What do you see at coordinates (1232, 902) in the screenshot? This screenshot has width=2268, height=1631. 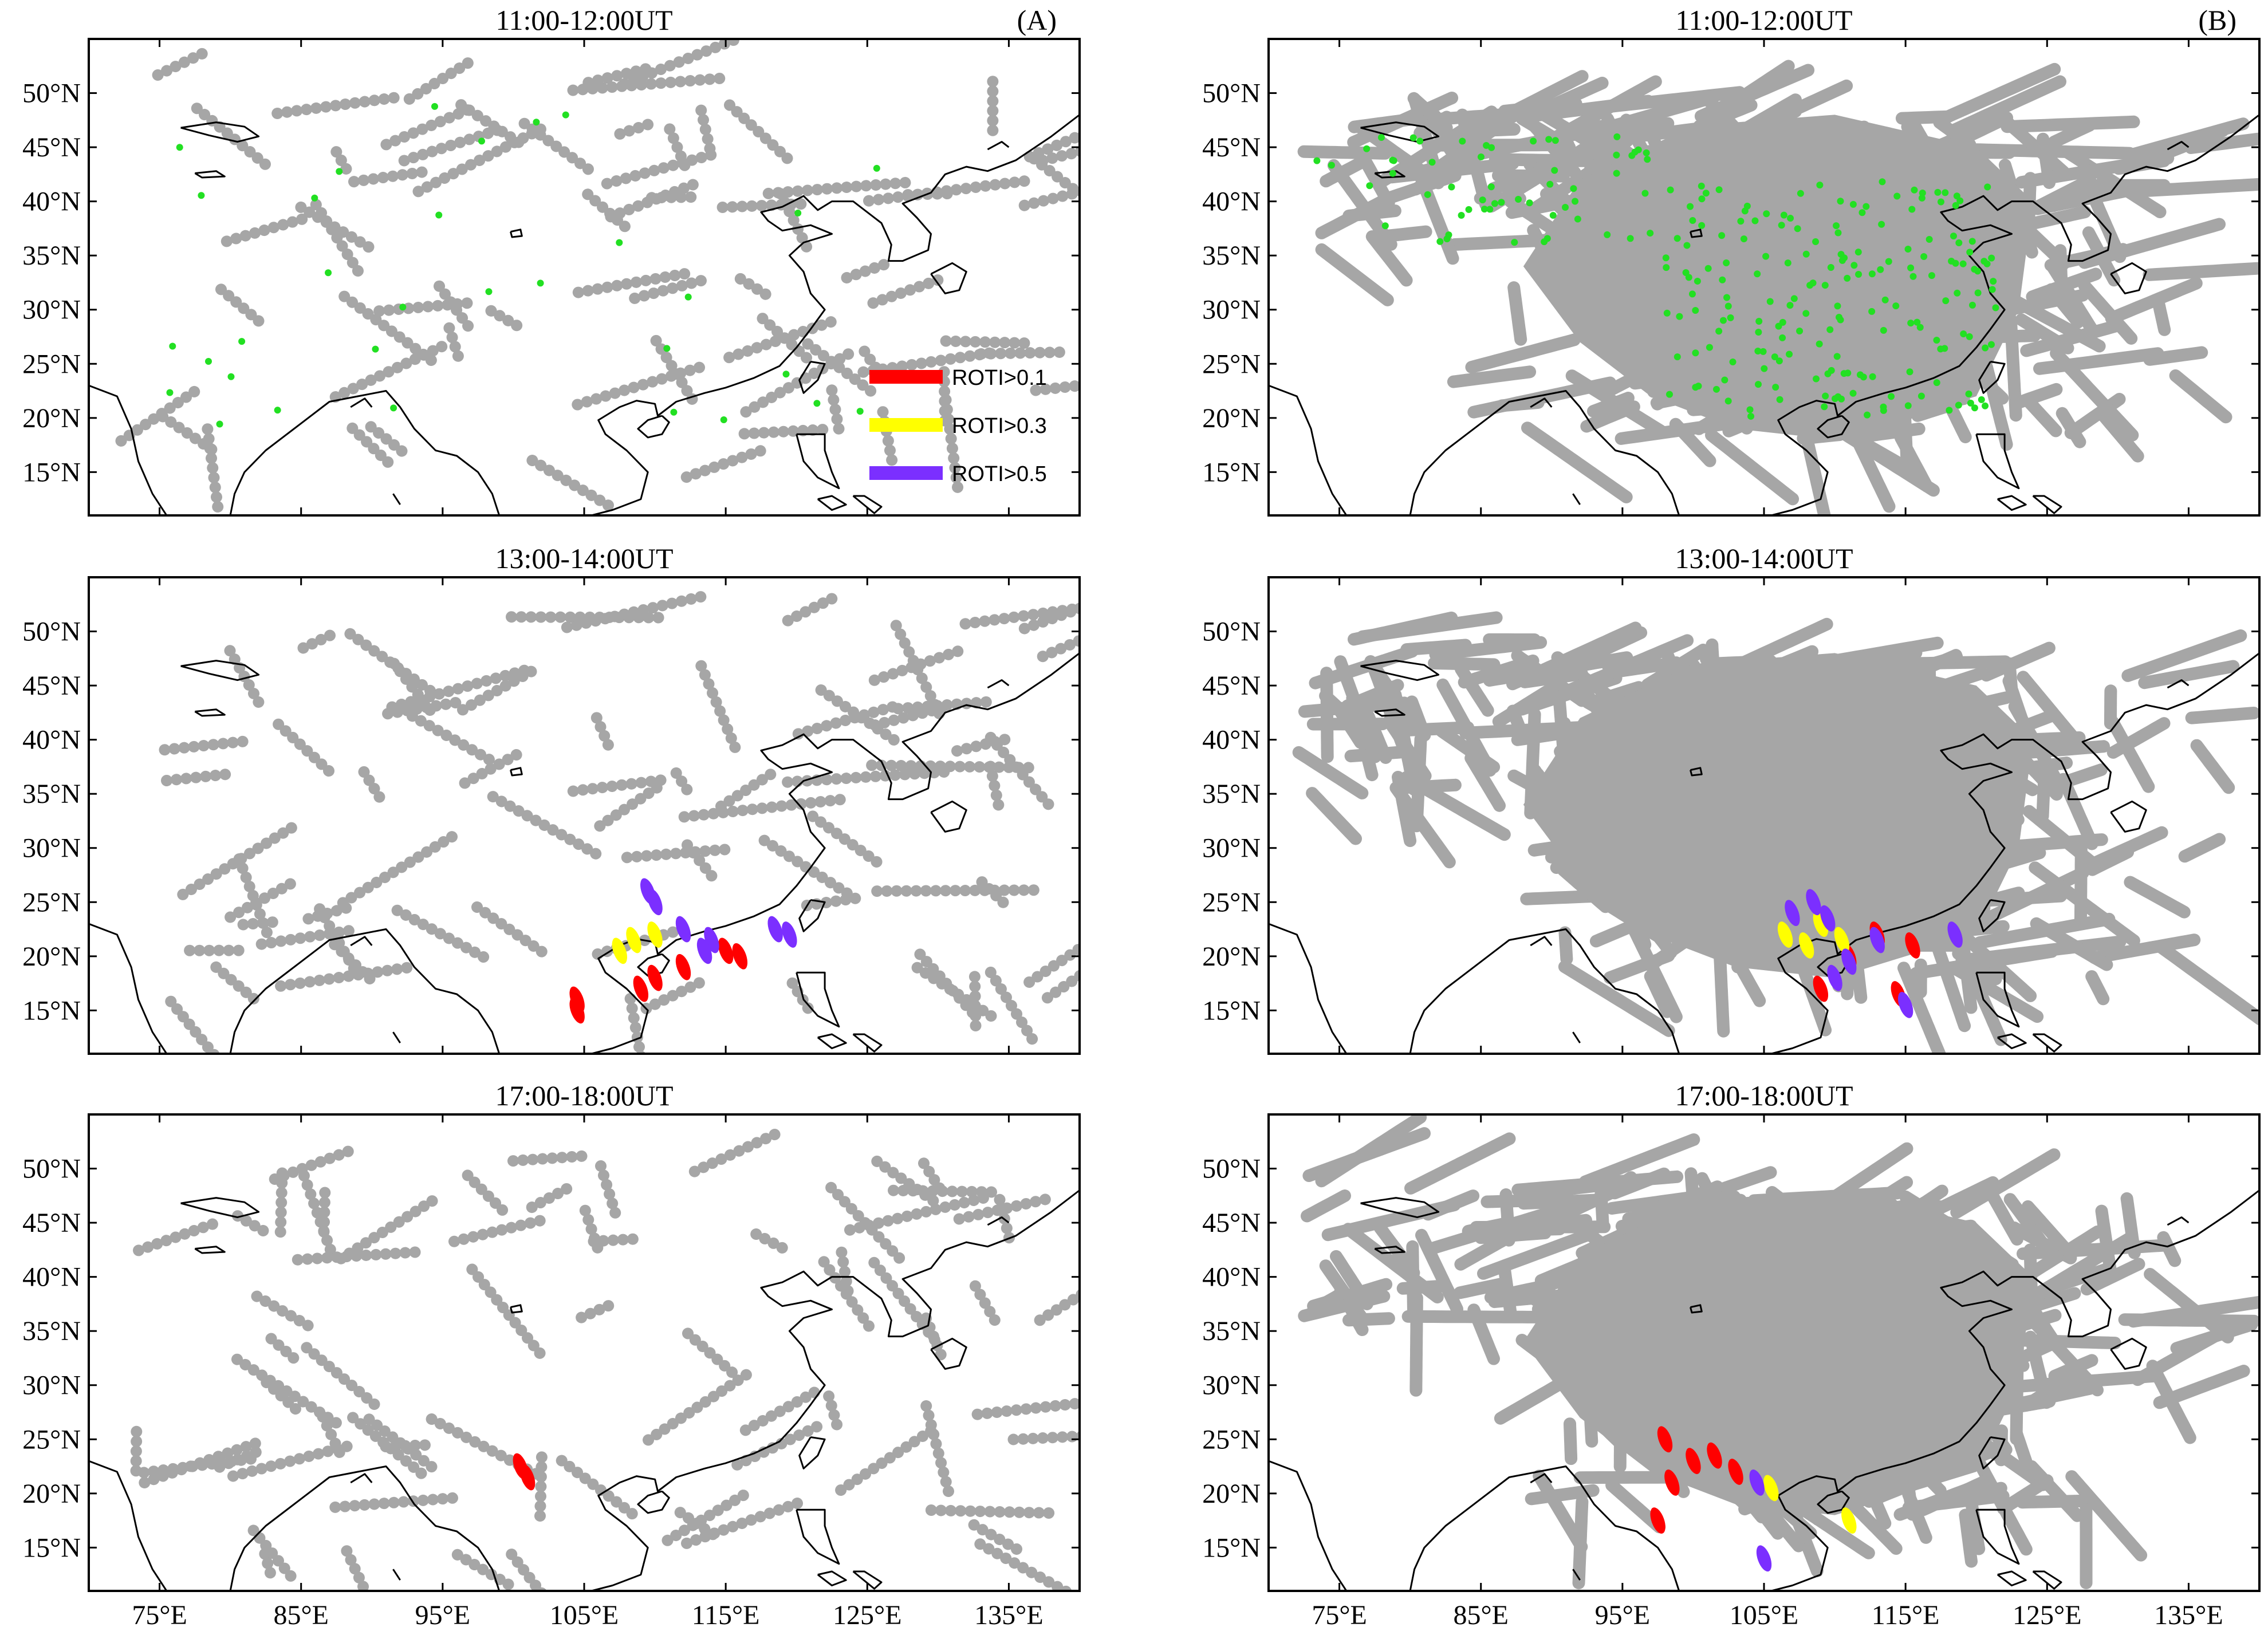 I see `y-tick-label: 25°N` at bounding box center [1232, 902].